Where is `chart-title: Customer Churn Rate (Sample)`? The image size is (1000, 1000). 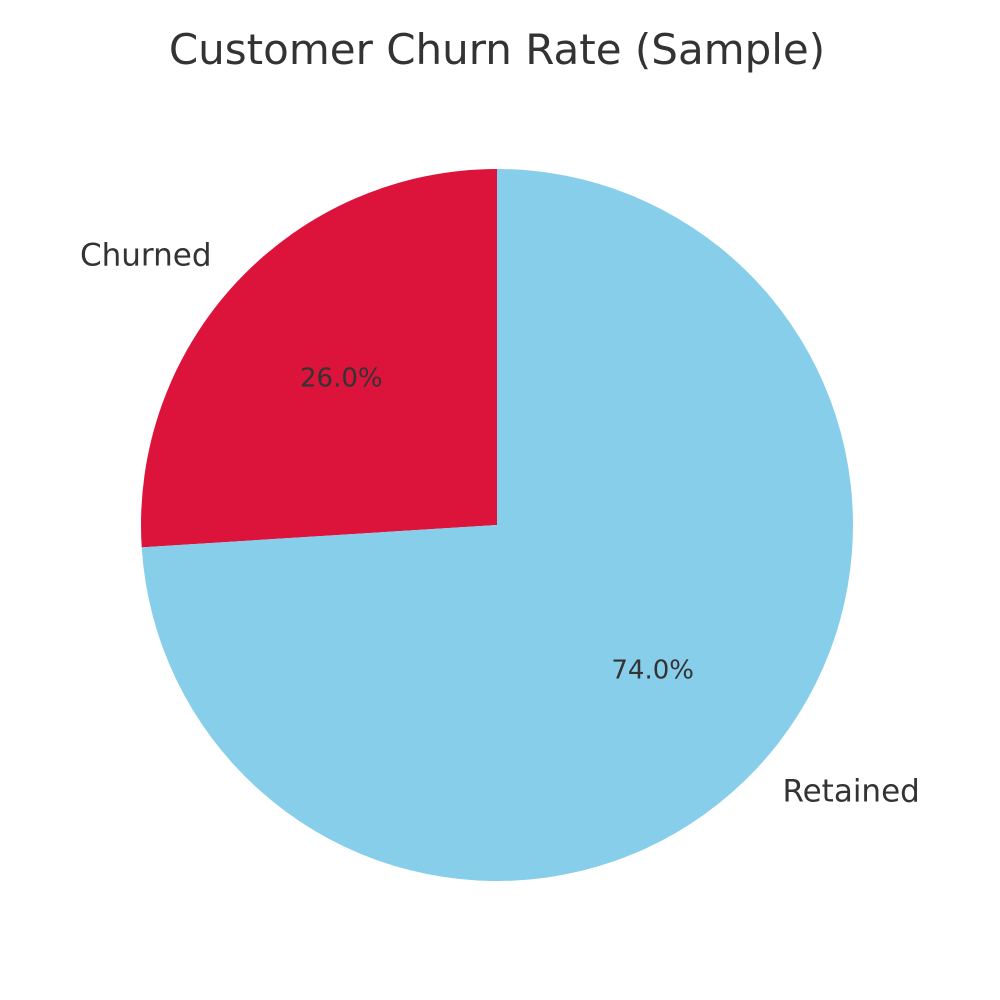 chart-title: Customer Churn Rate (Sample) is located at coordinates (497, 49).